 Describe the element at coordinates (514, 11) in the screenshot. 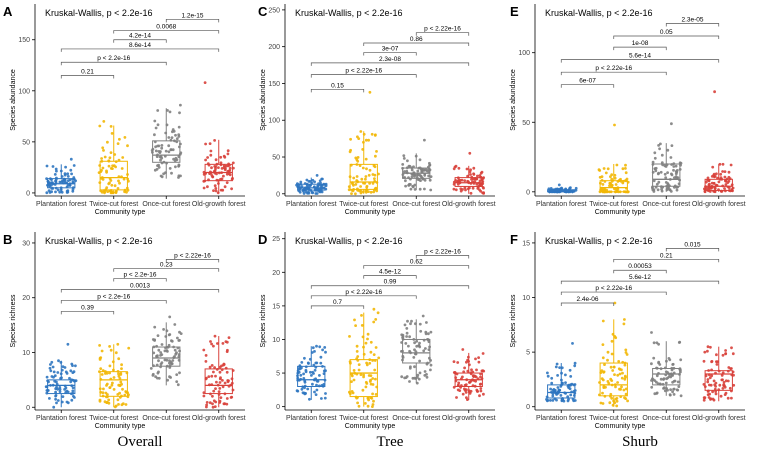

I see `panel-letter: E` at that location.